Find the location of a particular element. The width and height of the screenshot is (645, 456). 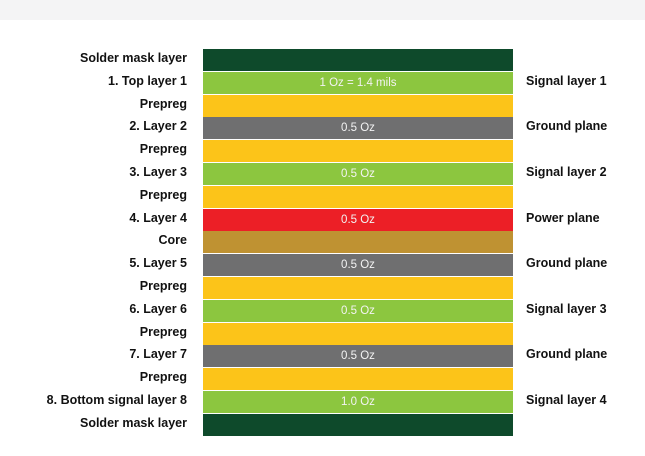

thickness-label: 1 Oz = 1.4 mils is located at coordinates (358, 82).